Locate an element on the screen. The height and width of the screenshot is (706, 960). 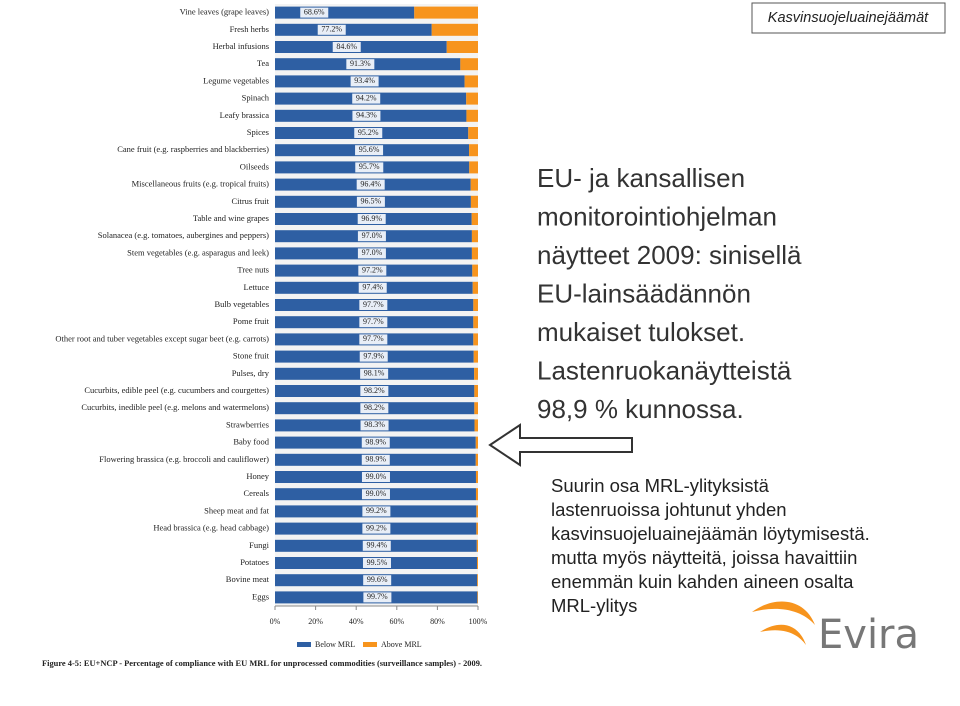
value-label: 77.2% is located at coordinates (331, 29).